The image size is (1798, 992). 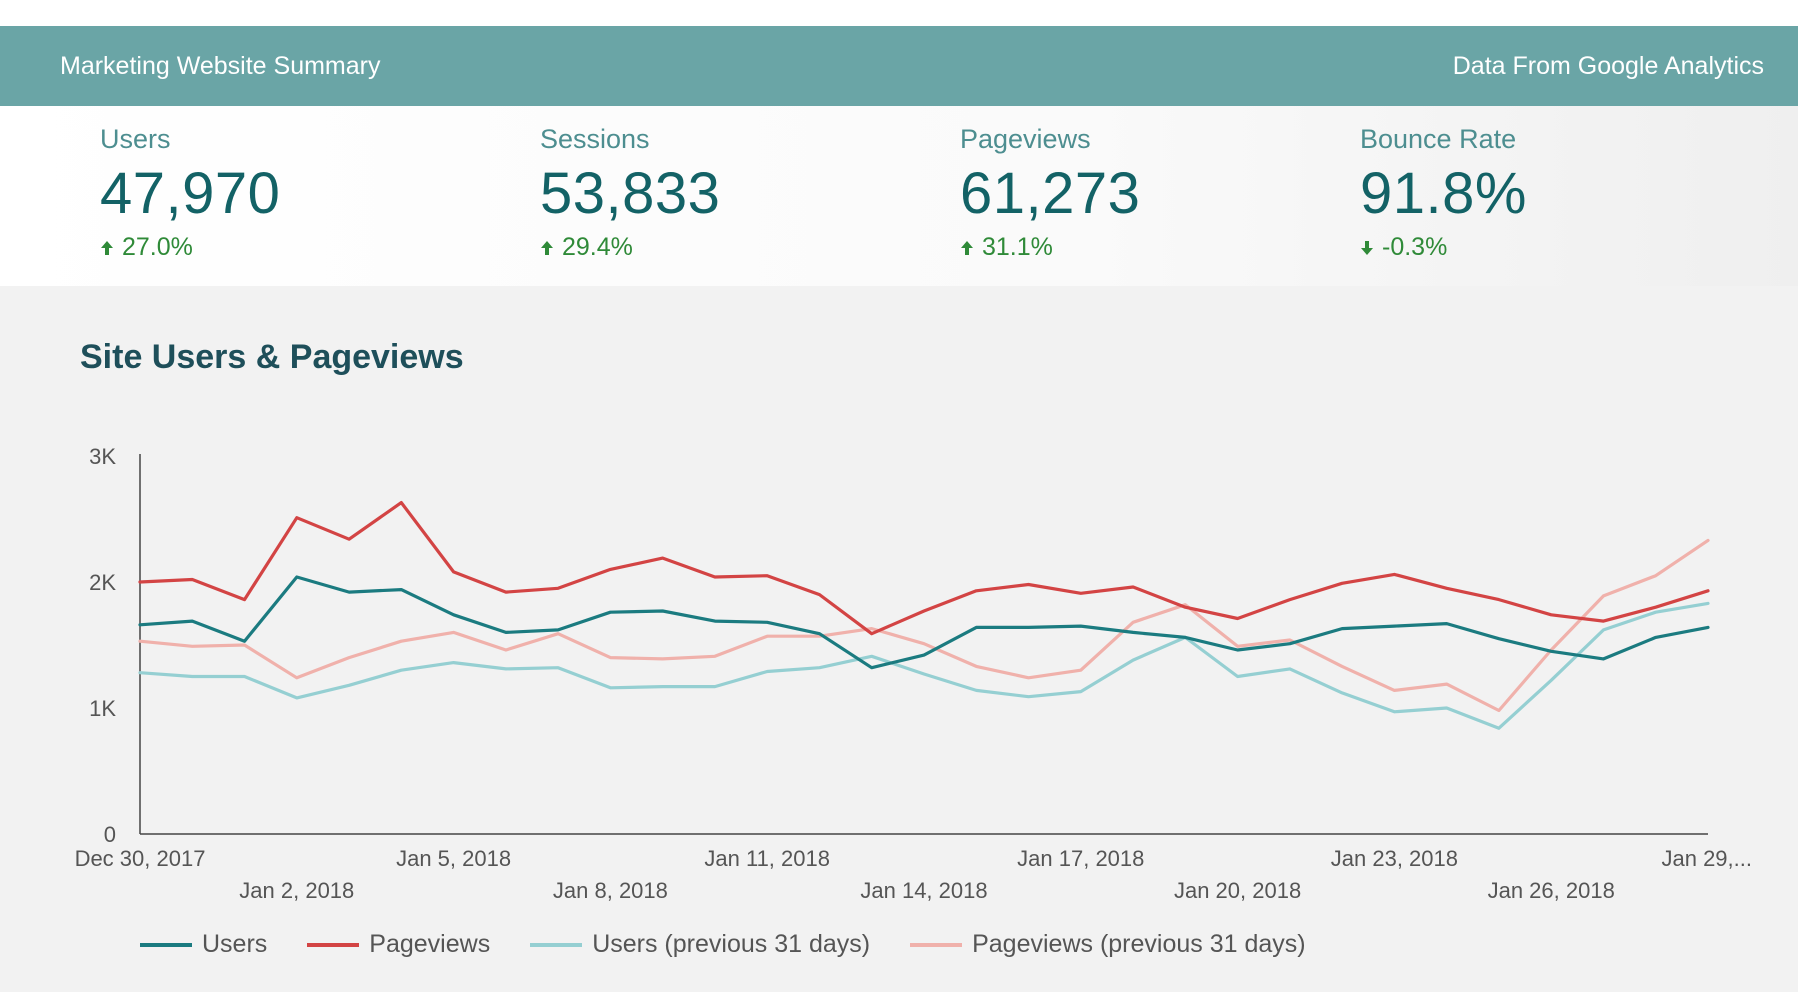 I want to click on x-tick-label: Jan 8, 2018, so click(x=610, y=890).